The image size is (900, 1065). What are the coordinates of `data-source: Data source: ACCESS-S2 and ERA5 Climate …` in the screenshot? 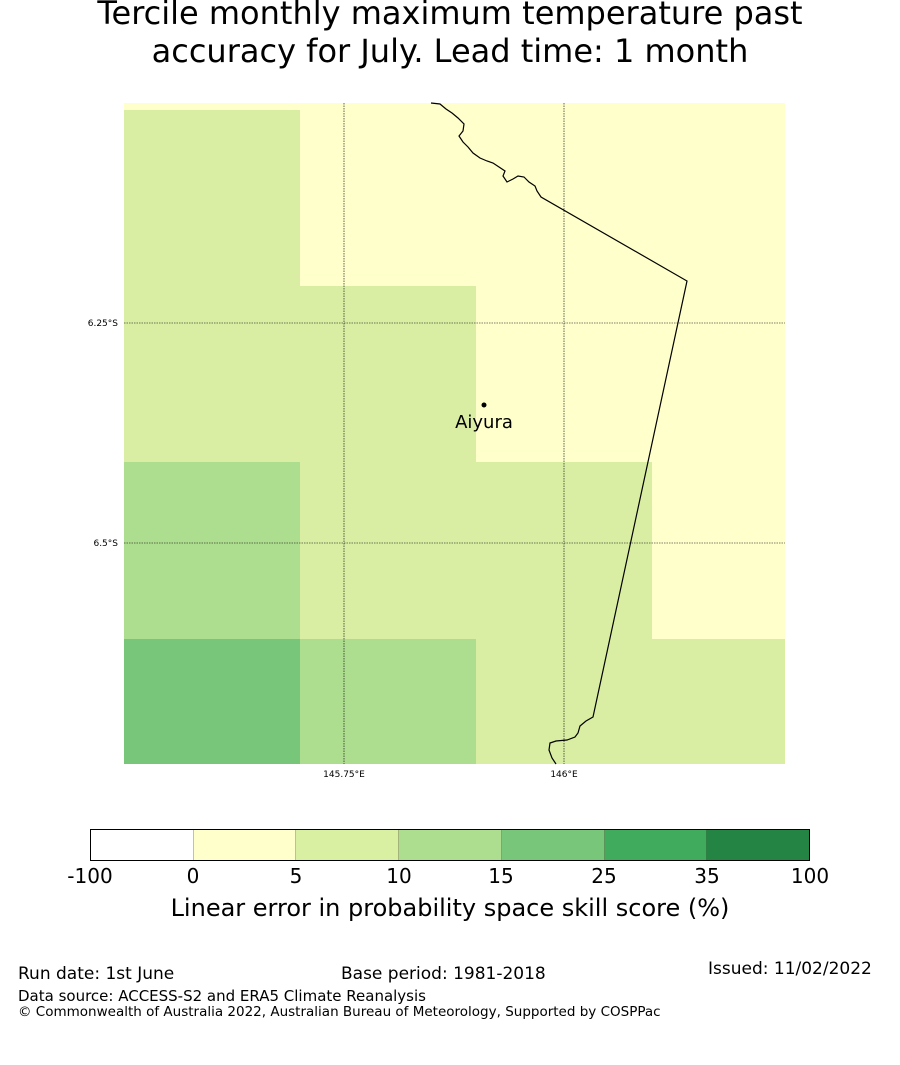 It's located at (222, 996).